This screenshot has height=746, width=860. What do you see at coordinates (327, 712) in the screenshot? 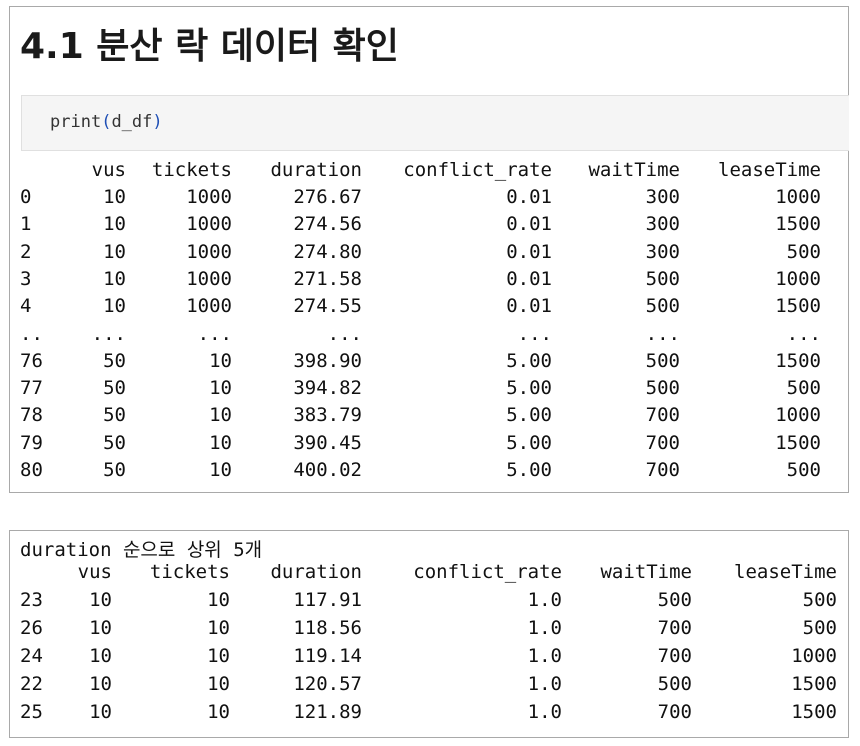
I see `cell-duration: 121.89` at bounding box center [327, 712].